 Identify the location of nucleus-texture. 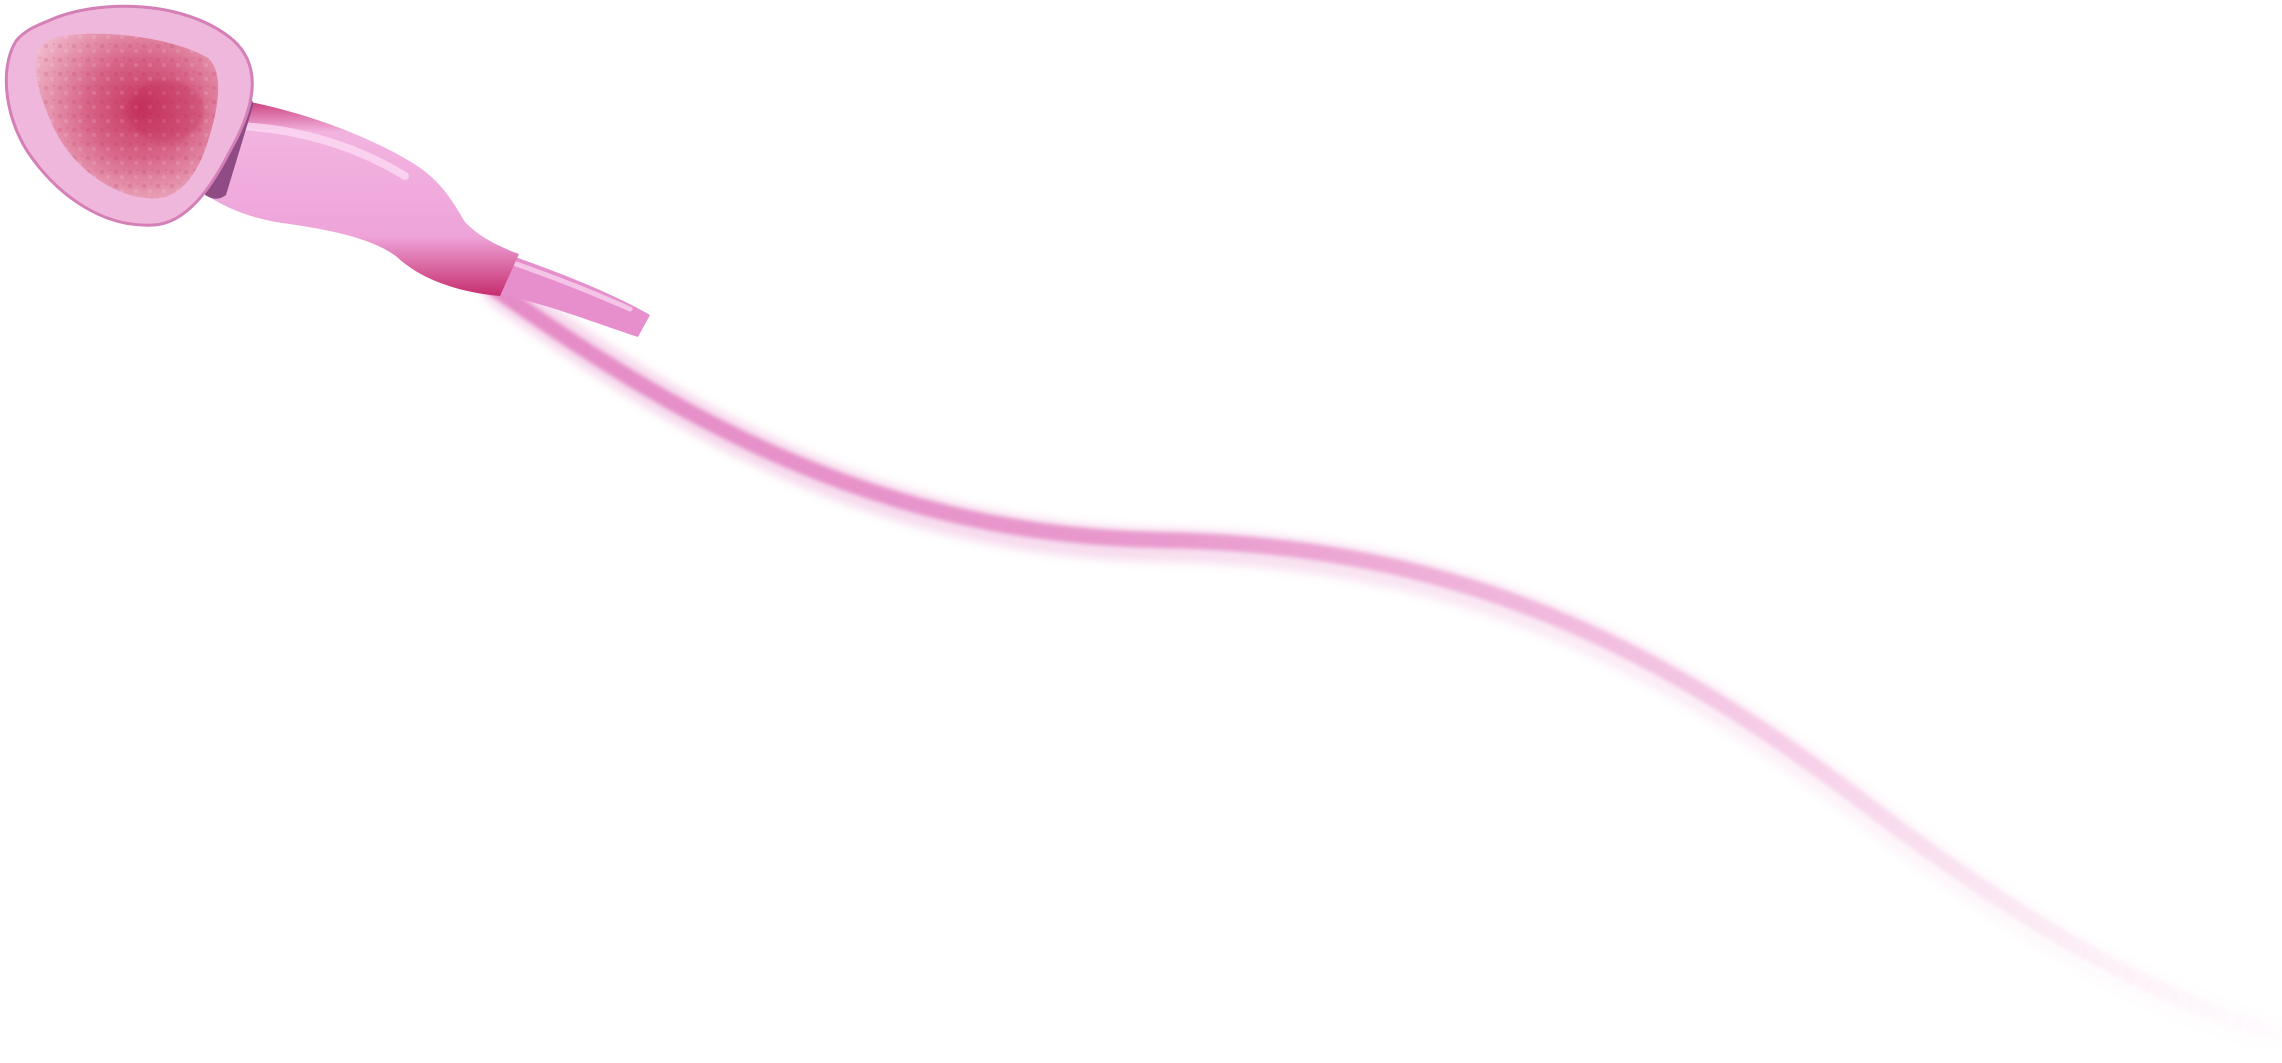
(127, 116).